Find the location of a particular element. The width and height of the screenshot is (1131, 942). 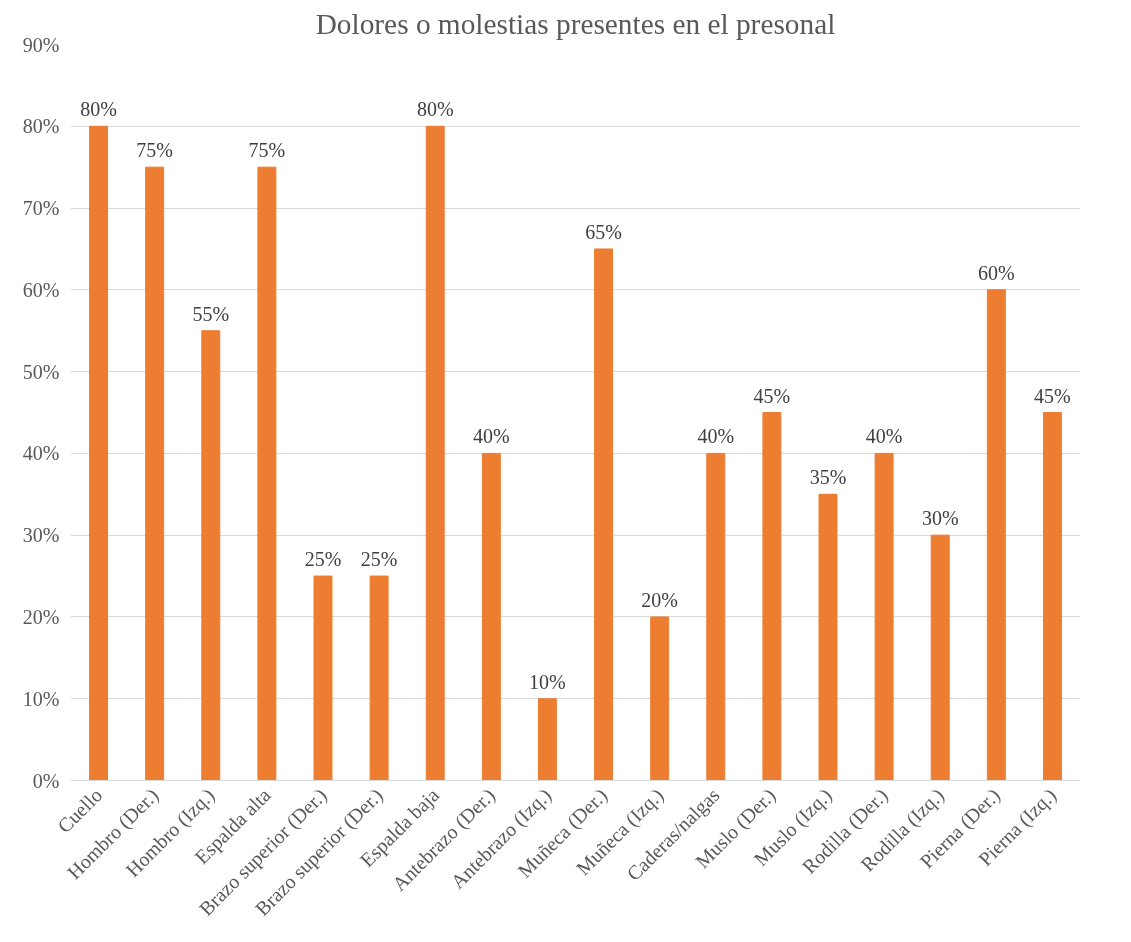

y-tick-label: 30% is located at coordinates (41, 535).